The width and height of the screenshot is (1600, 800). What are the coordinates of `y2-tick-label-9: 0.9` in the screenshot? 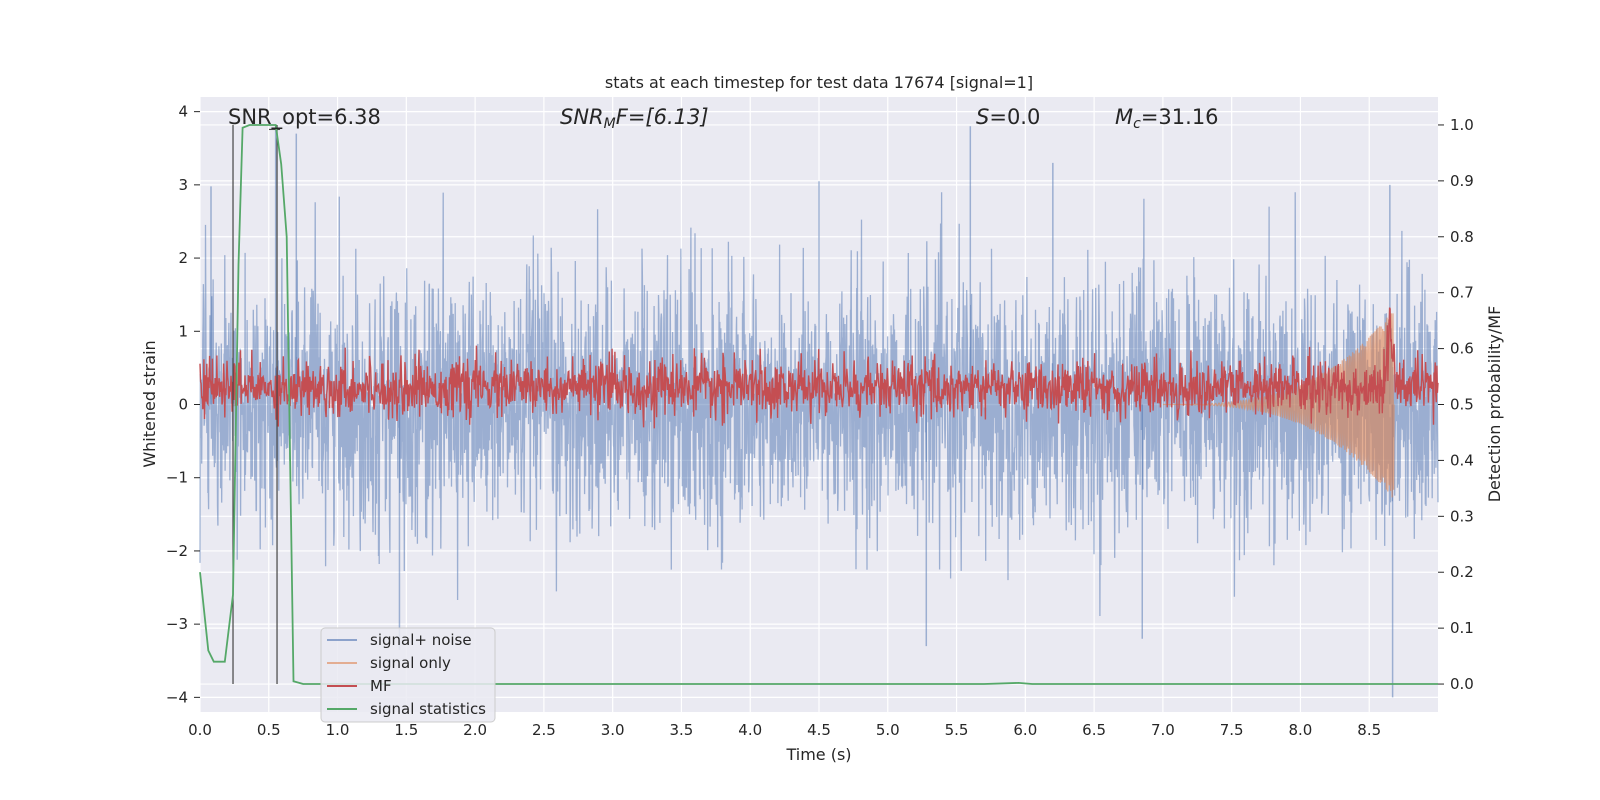 It's located at (1462, 181).